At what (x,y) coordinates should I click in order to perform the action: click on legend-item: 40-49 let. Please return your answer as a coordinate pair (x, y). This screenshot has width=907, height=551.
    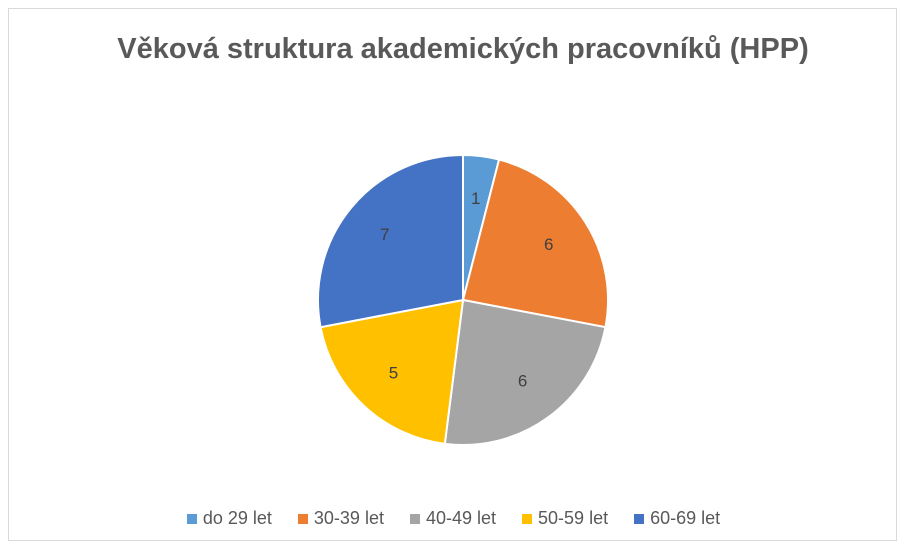
    Looking at the image, I should click on (453, 518).